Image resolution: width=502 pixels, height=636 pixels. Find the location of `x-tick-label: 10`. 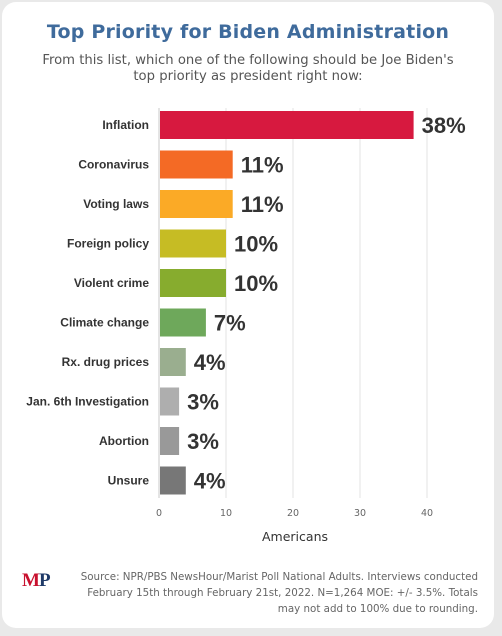

x-tick-label: 10 is located at coordinates (226, 513).